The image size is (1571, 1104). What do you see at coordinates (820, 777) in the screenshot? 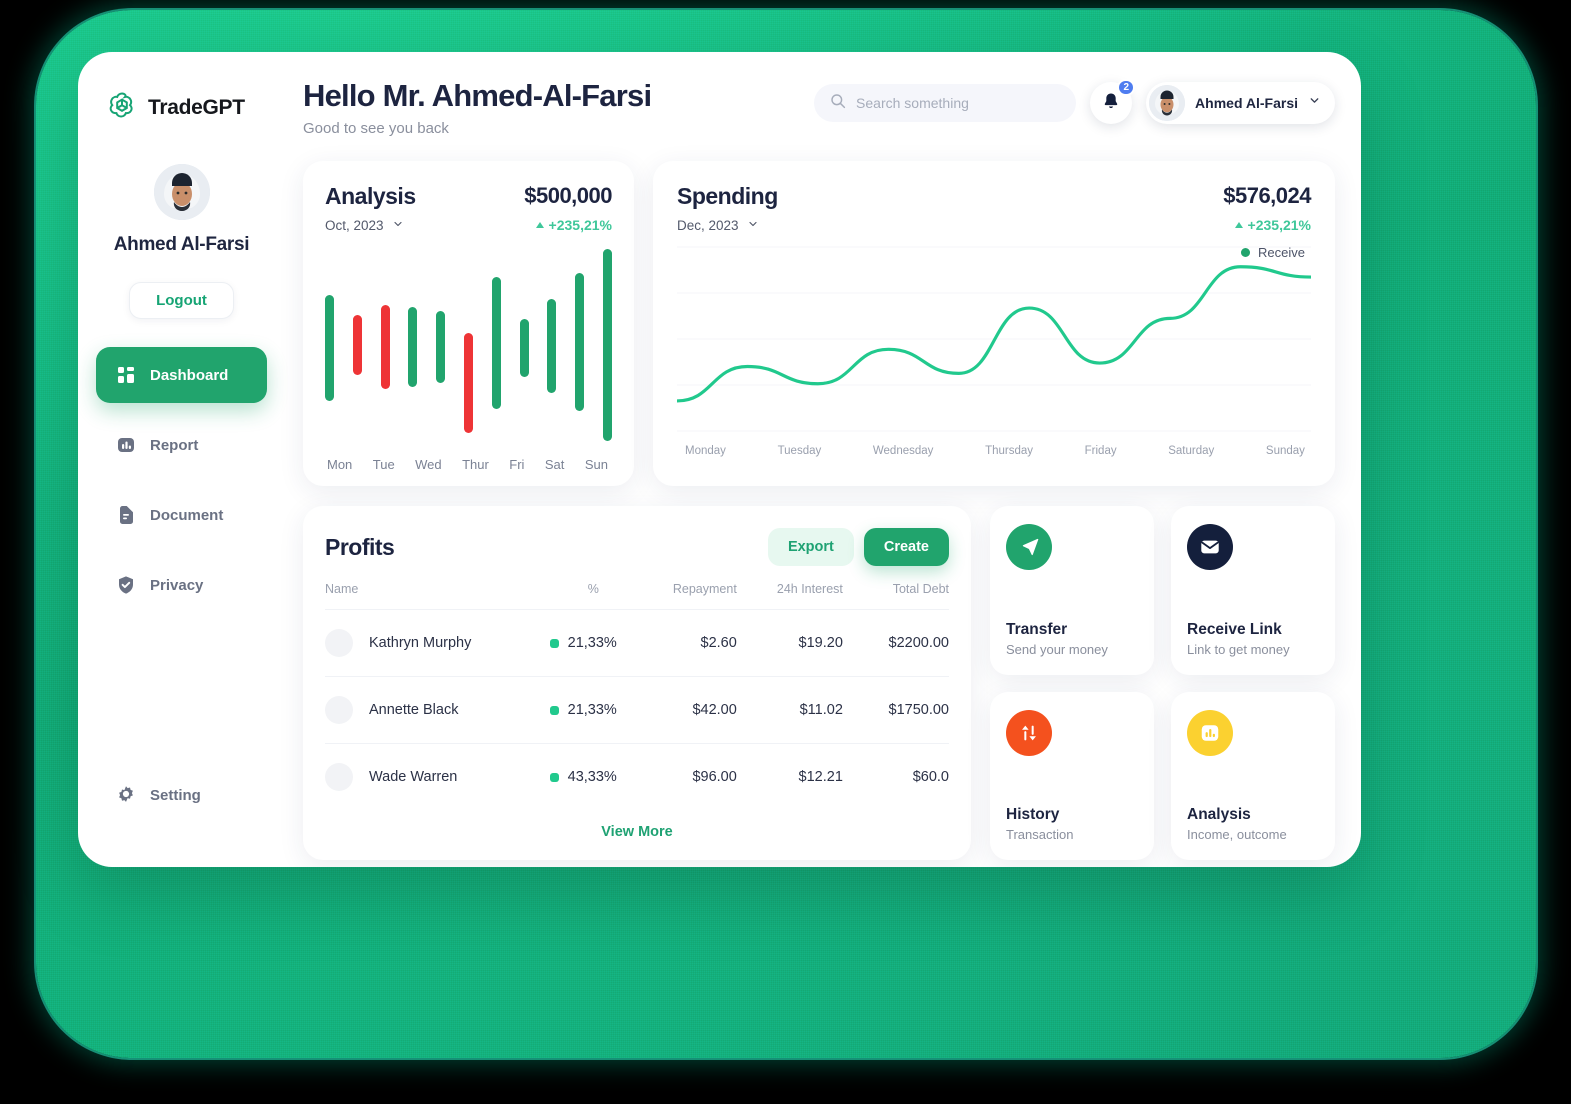
I see `cell-interest: $12.21` at bounding box center [820, 777].